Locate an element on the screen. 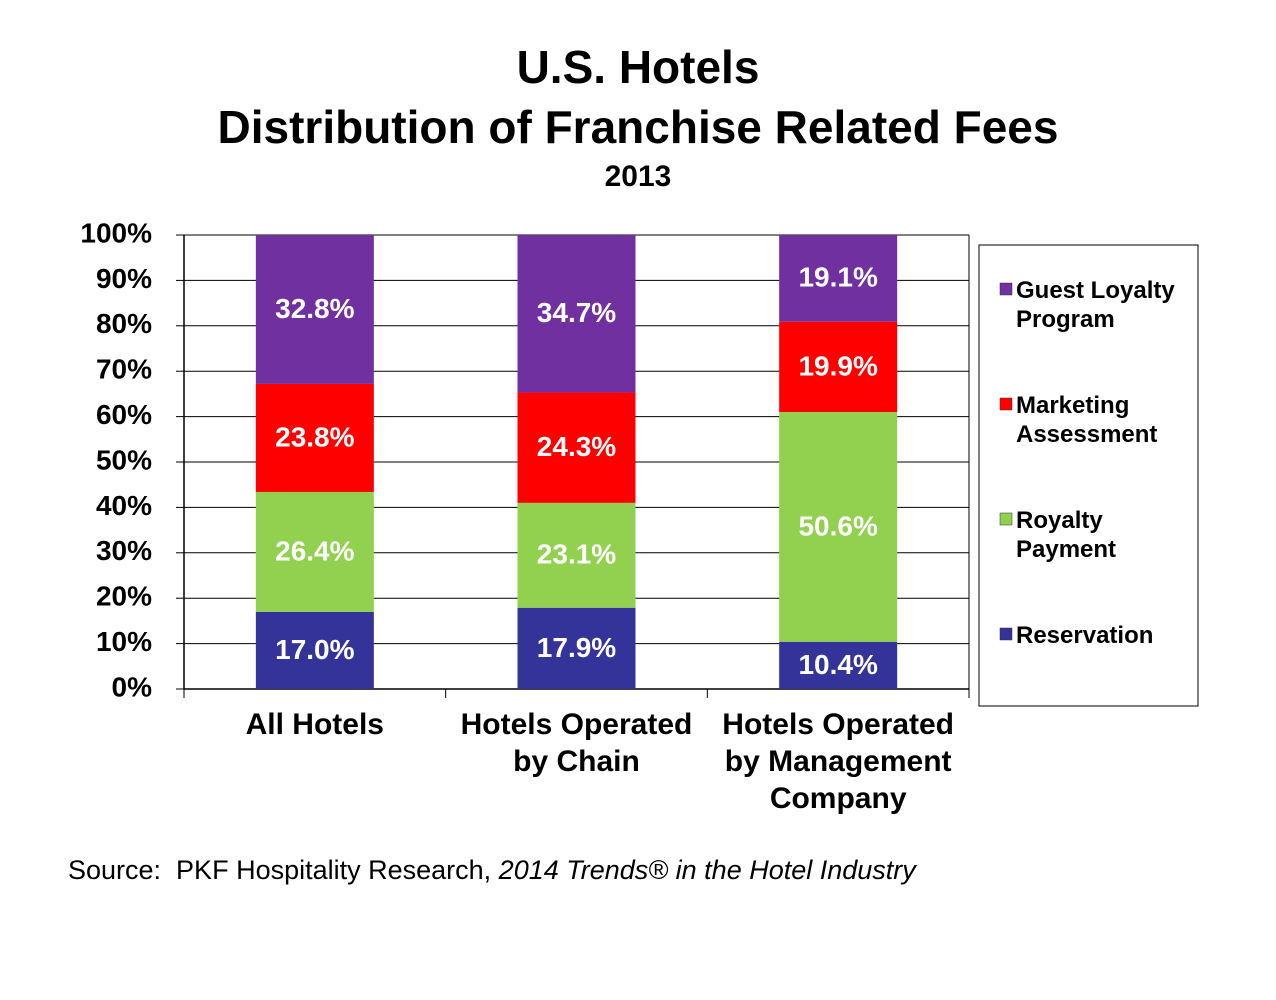  y-tick-label: 90% is located at coordinates (124, 278).